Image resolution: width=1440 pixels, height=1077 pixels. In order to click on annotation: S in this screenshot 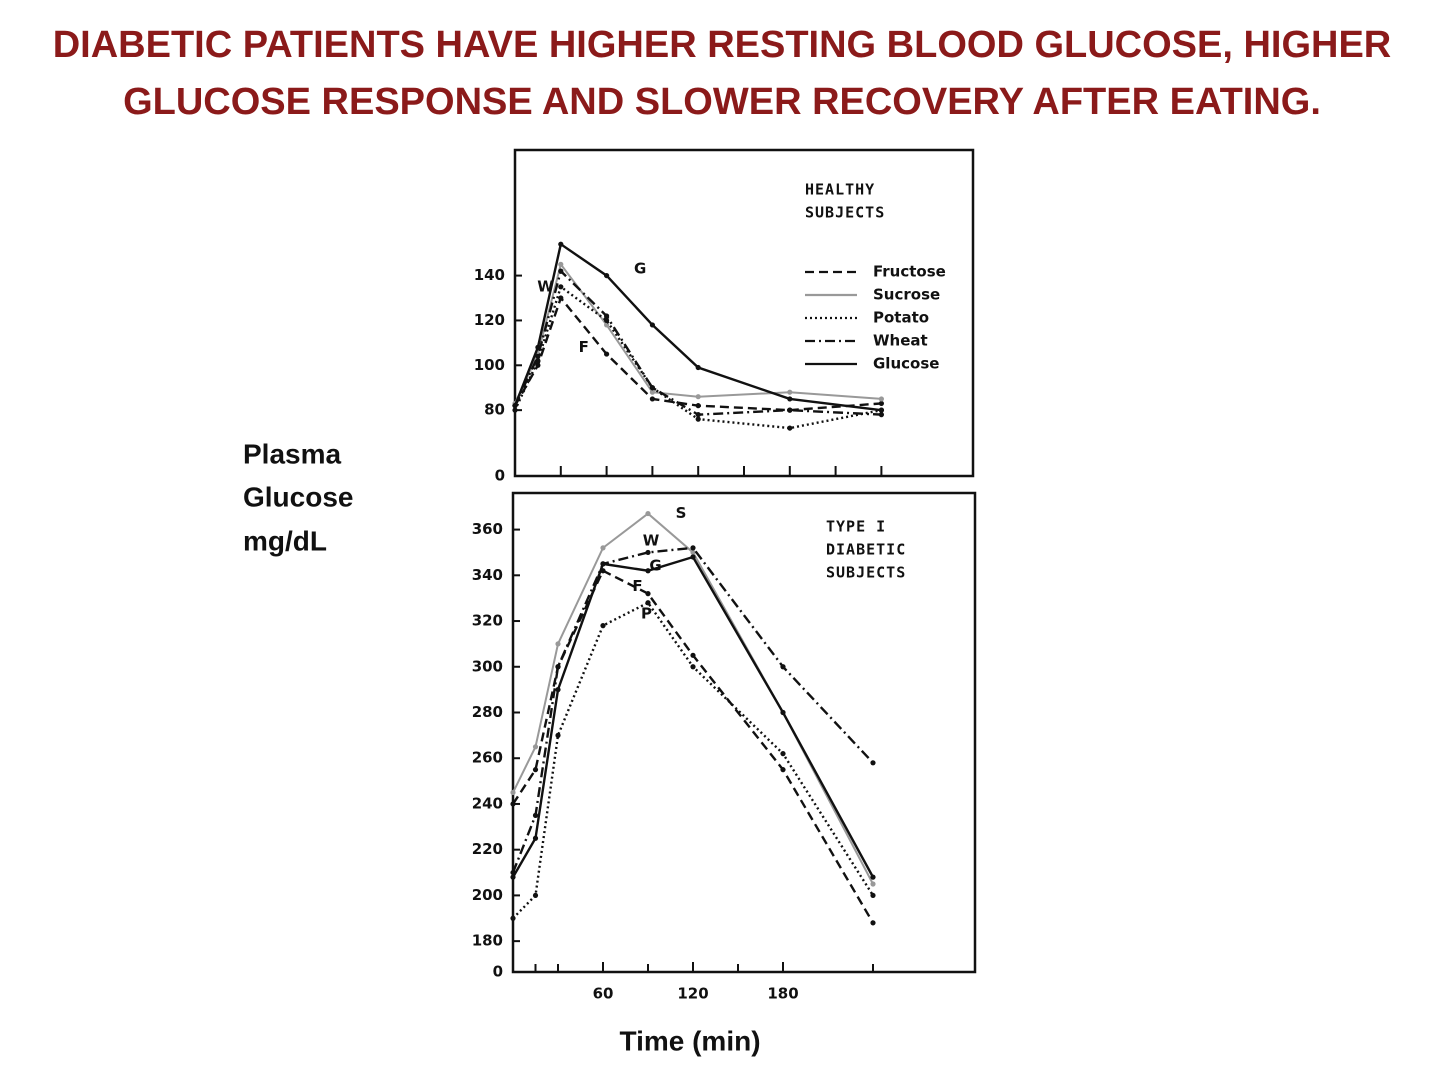, I will do `click(681, 513)`.